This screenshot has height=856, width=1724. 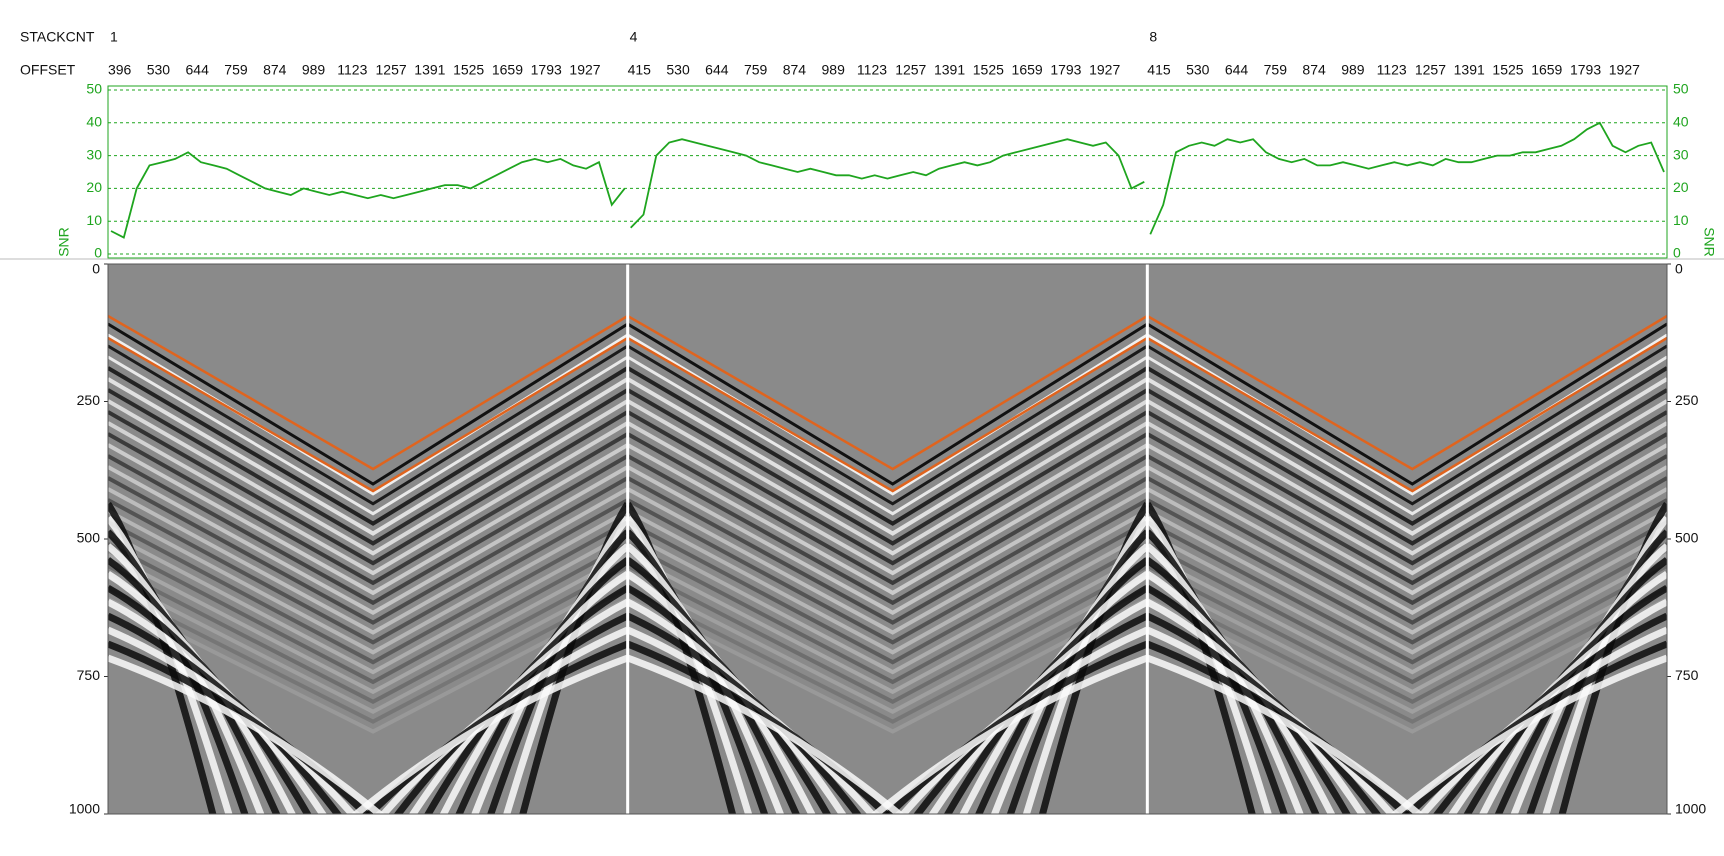 What do you see at coordinates (1681, 187) in the screenshot?
I see `snr-tick-label-right: 20` at bounding box center [1681, 187].